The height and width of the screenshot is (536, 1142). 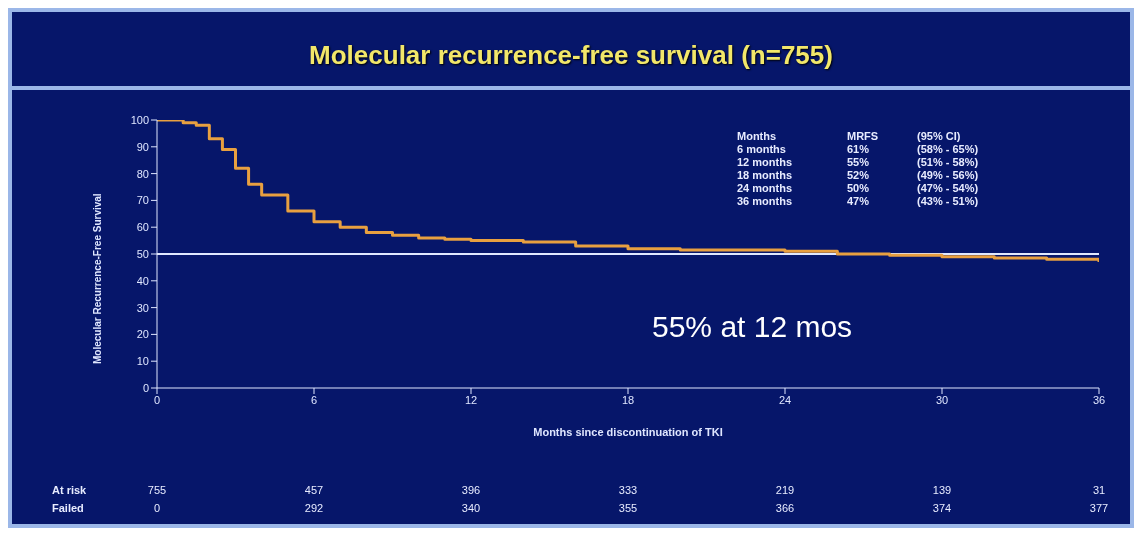 What do you see at coordinates (765, 175) in the screenshot?
I see `annotation: 18 months` at bounding box center [765, 175].